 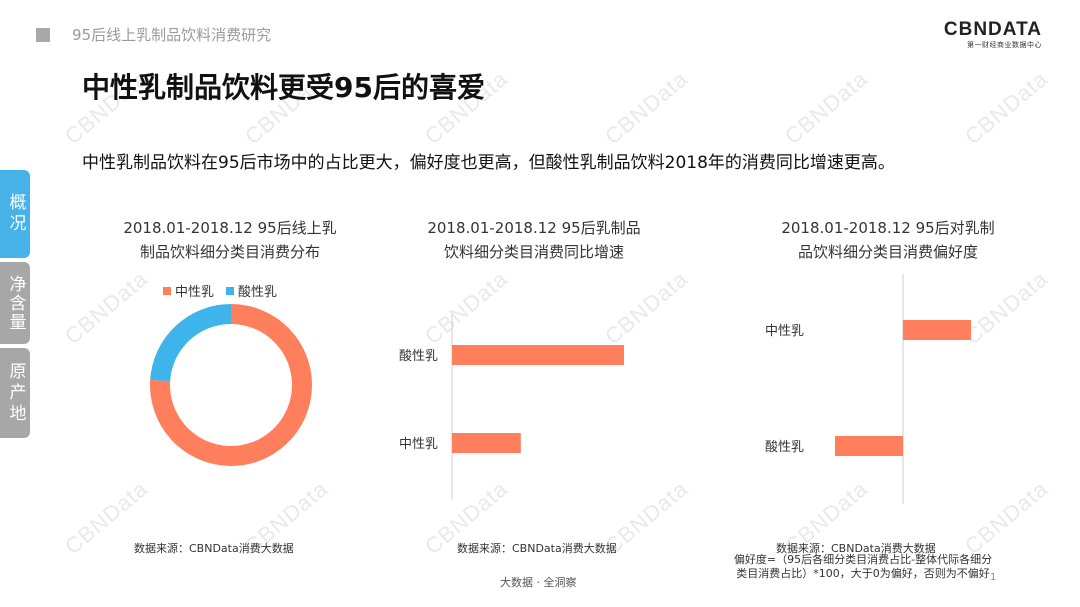 I want to click on chart3-source: 数据来源：CBNData消费大数据, so click(x=856, y=548).